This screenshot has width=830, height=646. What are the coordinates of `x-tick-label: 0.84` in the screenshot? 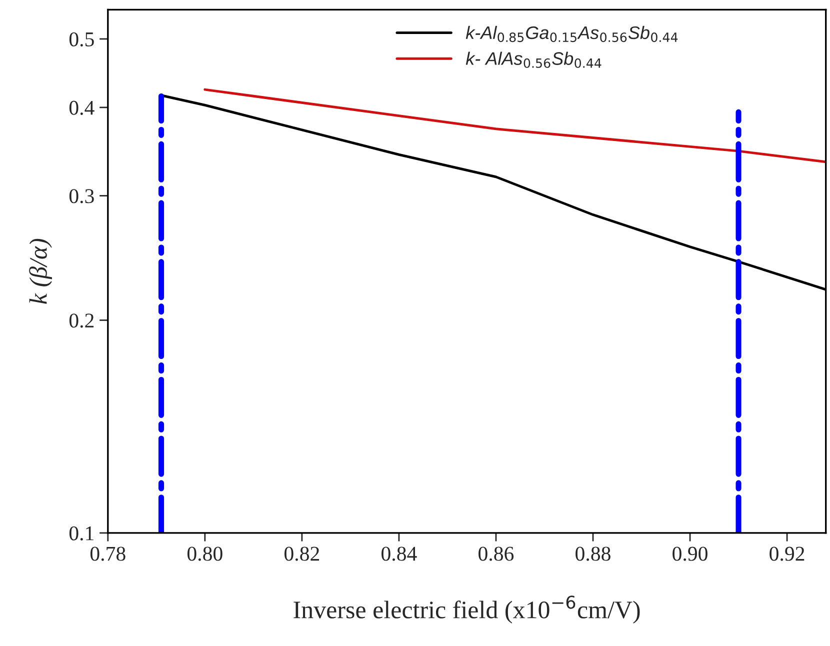 It's located at (399, 553).